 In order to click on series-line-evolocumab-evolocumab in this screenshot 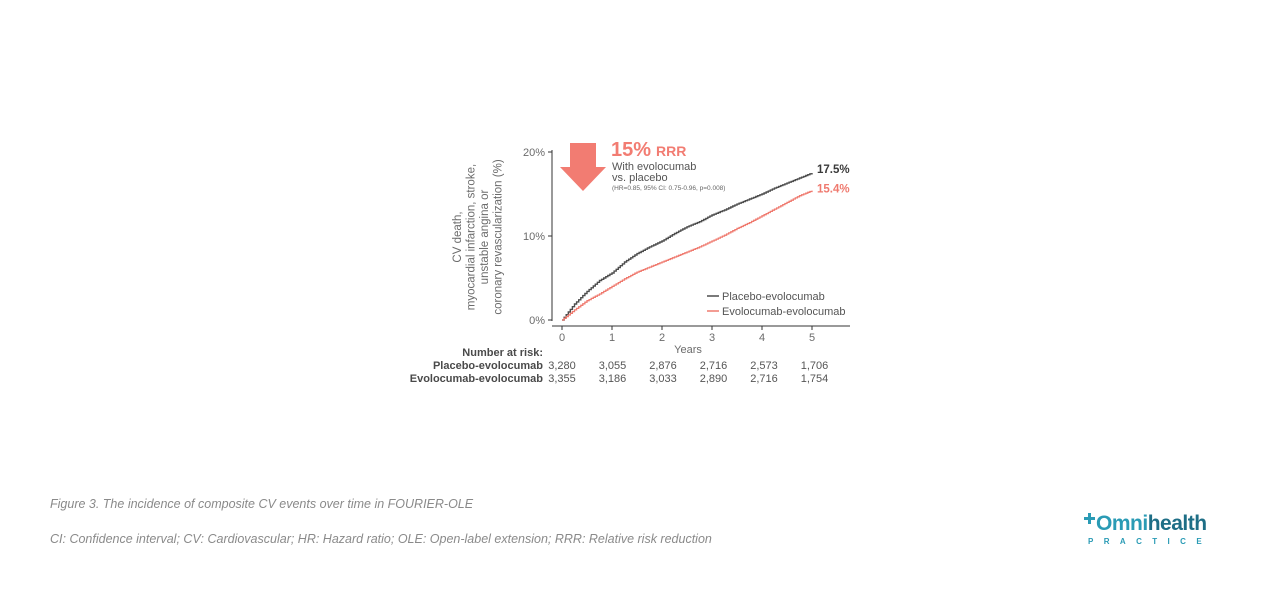, I will do `click(687, 255)`.